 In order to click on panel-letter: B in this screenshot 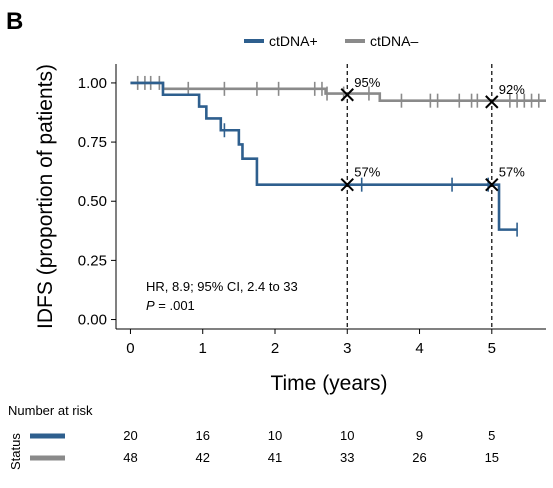, I will do `click(14, 21)`.